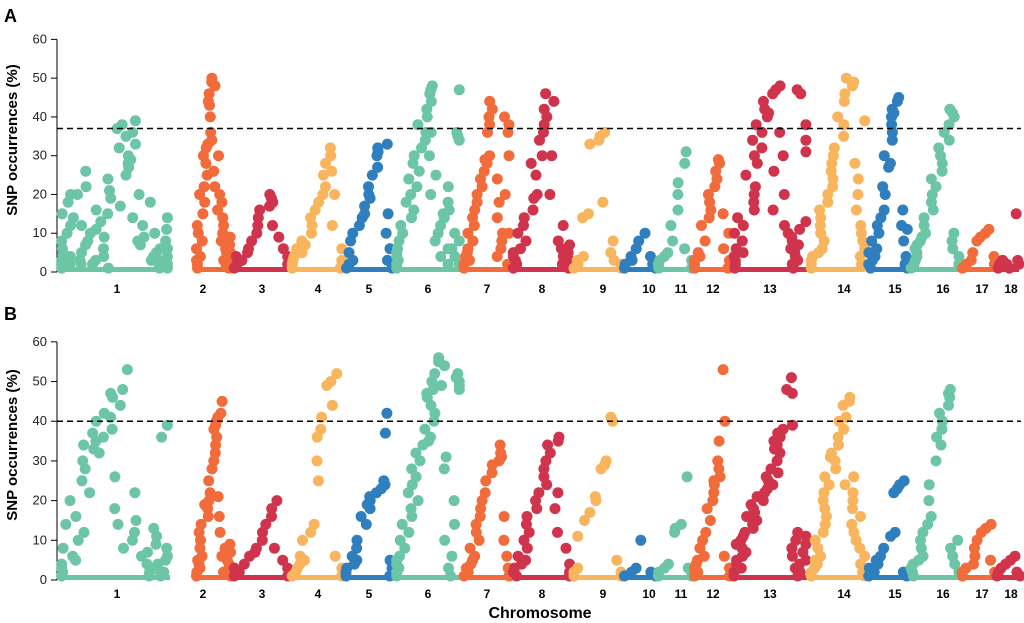  Describe the element at coordinates (844, 594) in the screenshot. I see `chromosome-label-14: 14` at that location.